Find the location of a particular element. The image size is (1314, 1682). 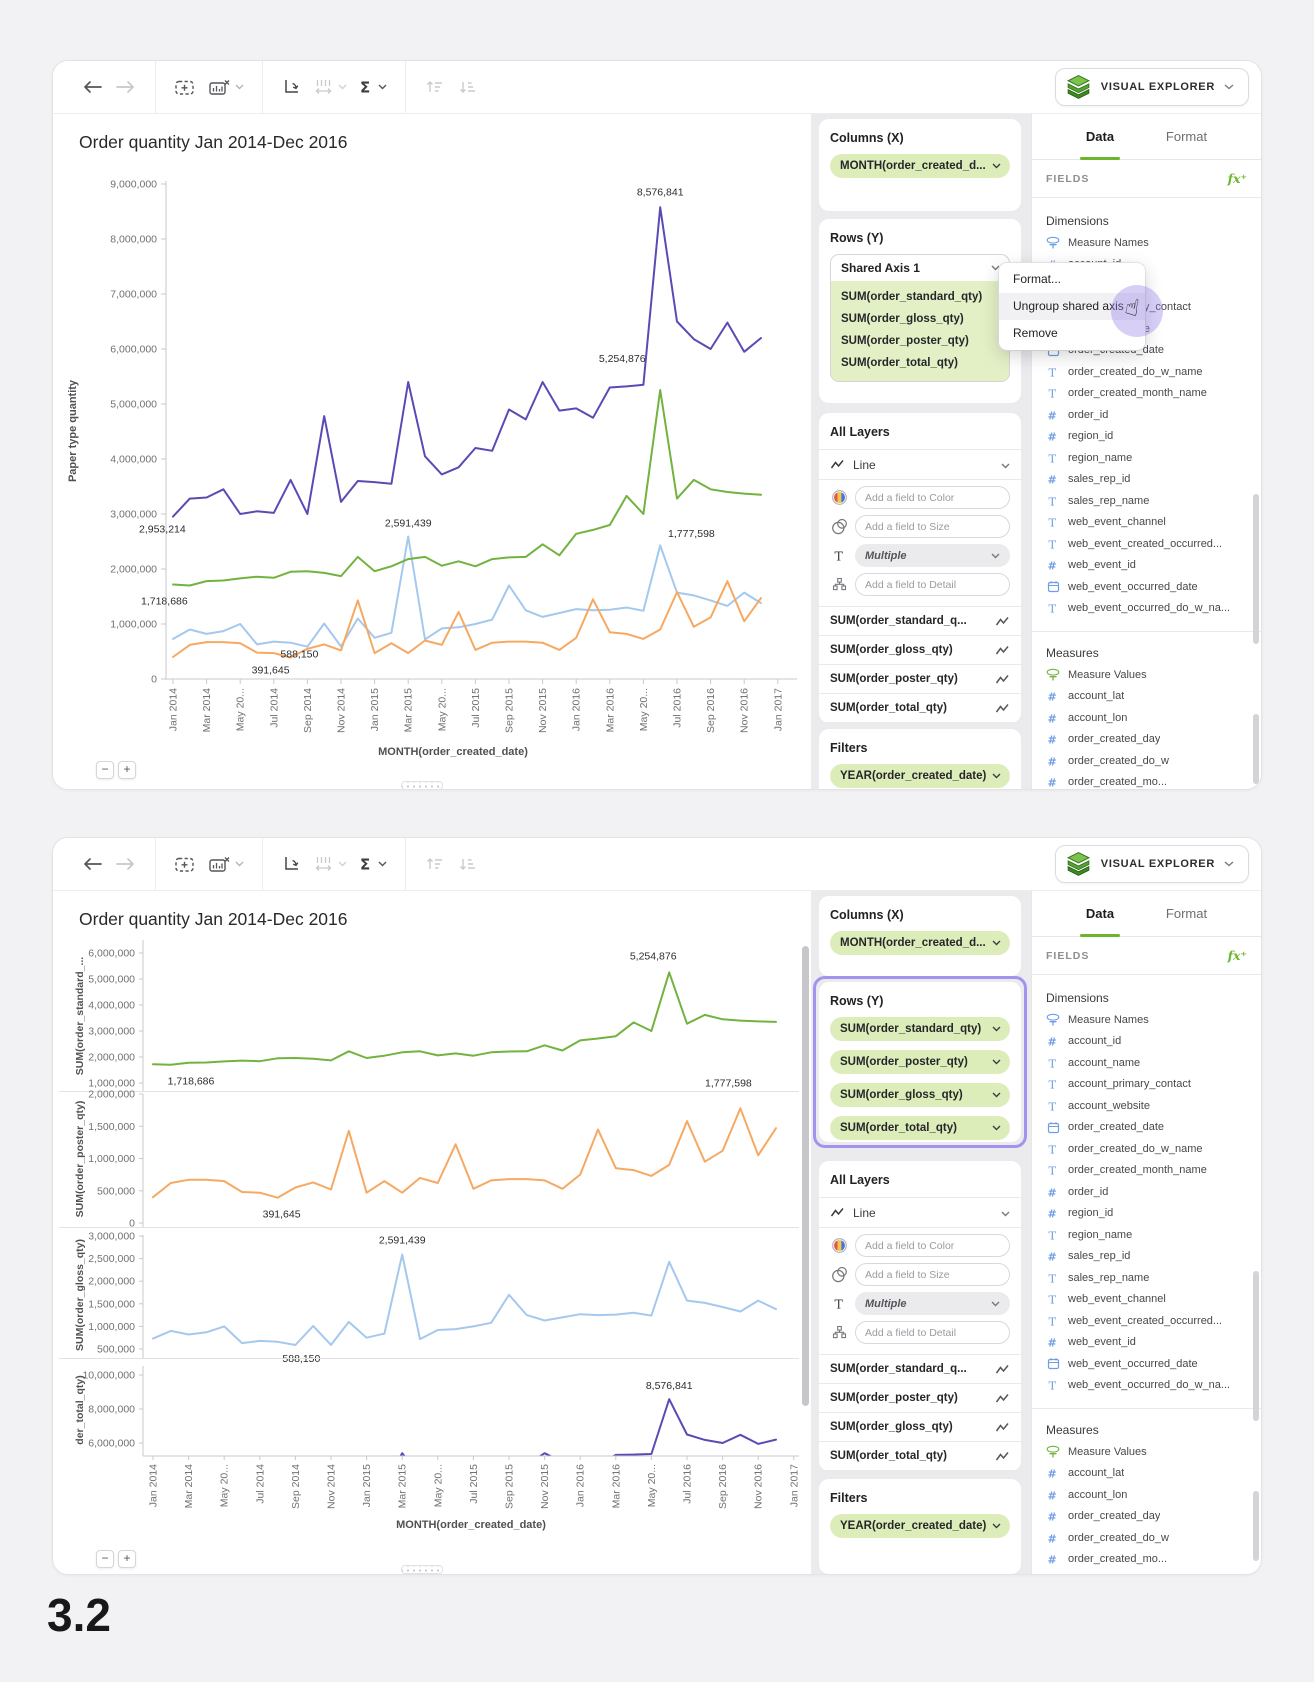

rows-field-pill: SUM(order_gloss_qty) is located at coordinates (920, 1095).